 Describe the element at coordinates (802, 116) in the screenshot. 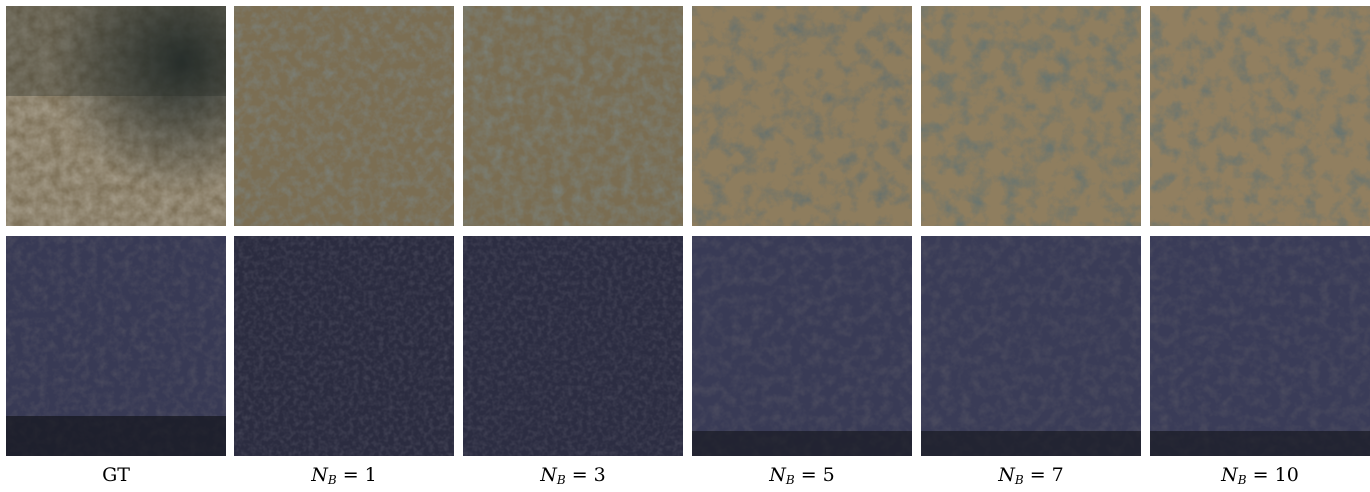

I see `tile-arid-nb5` at that location.